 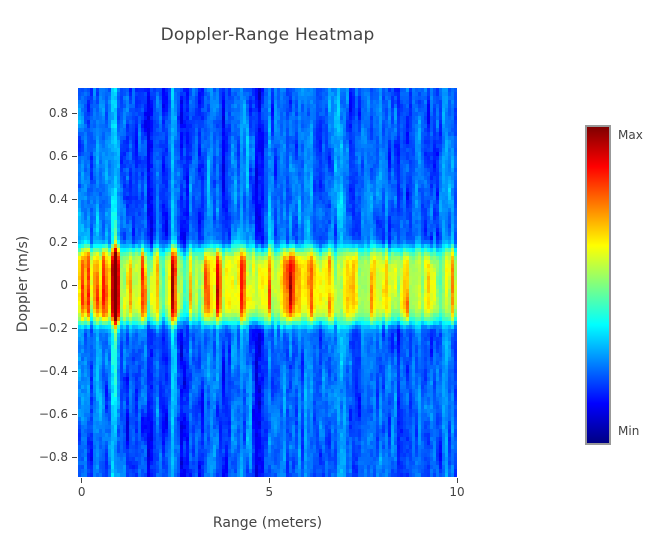 I want to click on colorbar-gradient, so click(x=598, y=285).